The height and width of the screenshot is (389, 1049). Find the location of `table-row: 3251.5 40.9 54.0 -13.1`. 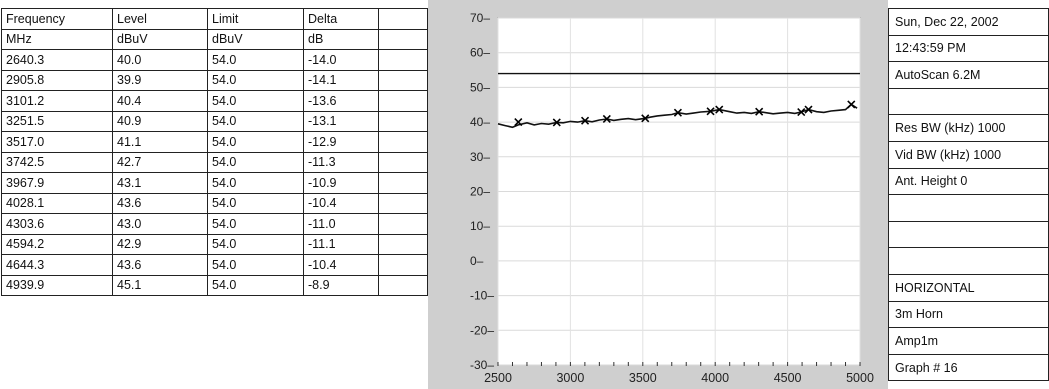

table-row: 3251.5 40.9 54.0 -13.1 is located at coordinates (214, 121).